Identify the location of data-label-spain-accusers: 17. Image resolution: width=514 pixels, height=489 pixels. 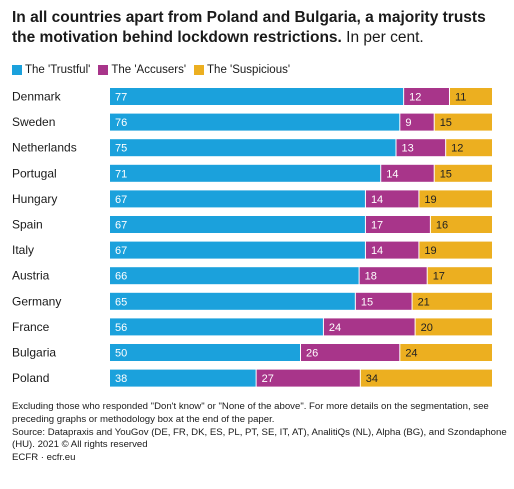
(377, 226).